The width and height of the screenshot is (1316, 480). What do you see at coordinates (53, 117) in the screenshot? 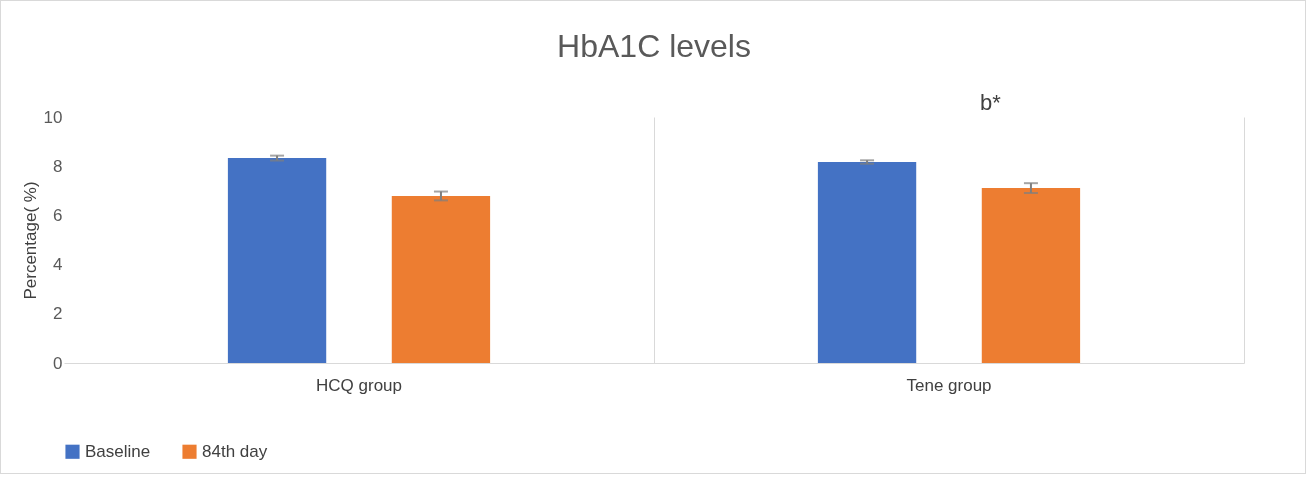
I see `y-tick-label: 10` at bounding box center [53, 117].